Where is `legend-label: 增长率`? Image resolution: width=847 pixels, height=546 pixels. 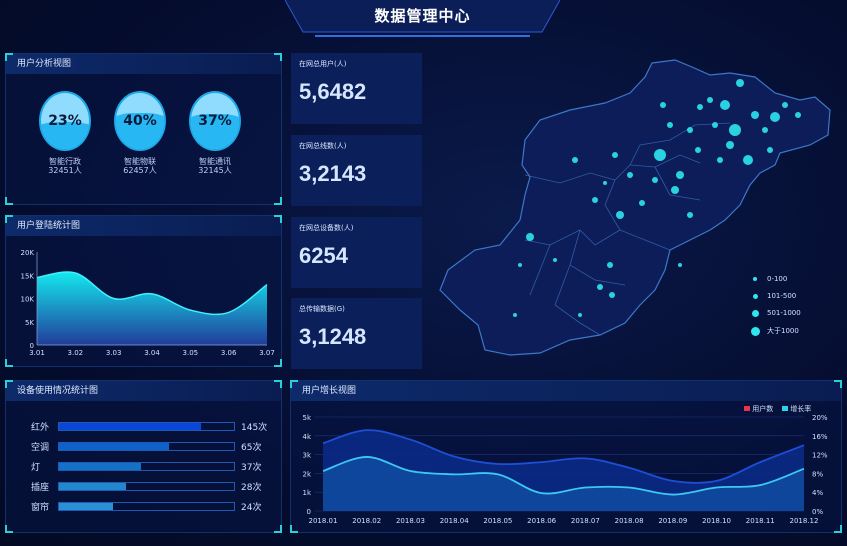
legend-label: 增长率 is located at coordinates (801, 409).